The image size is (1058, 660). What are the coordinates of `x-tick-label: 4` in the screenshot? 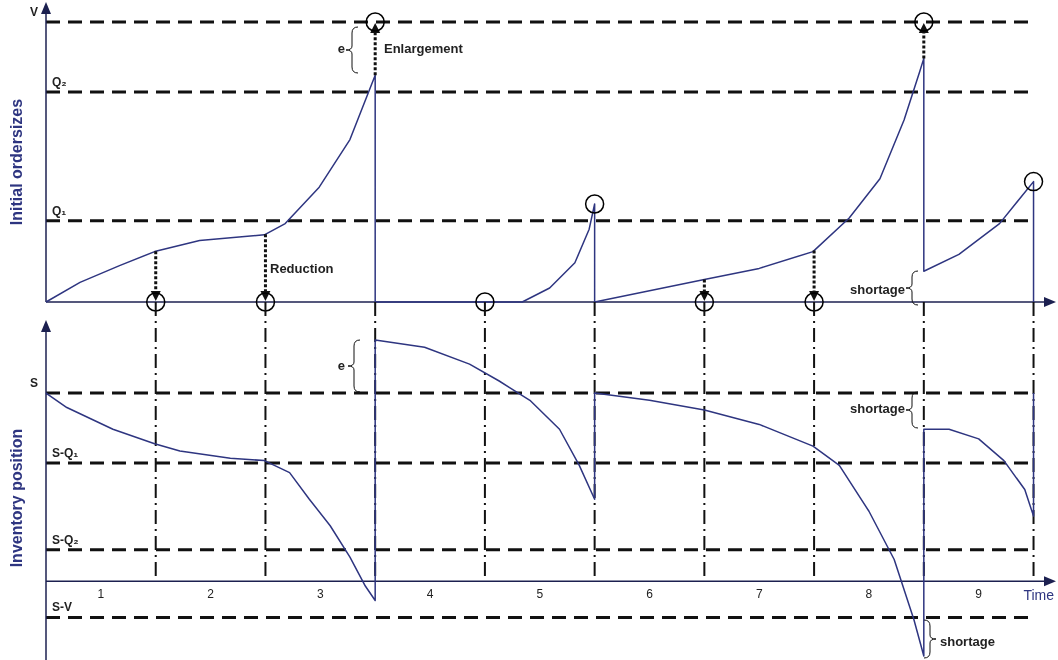 It's located at (430, 594).